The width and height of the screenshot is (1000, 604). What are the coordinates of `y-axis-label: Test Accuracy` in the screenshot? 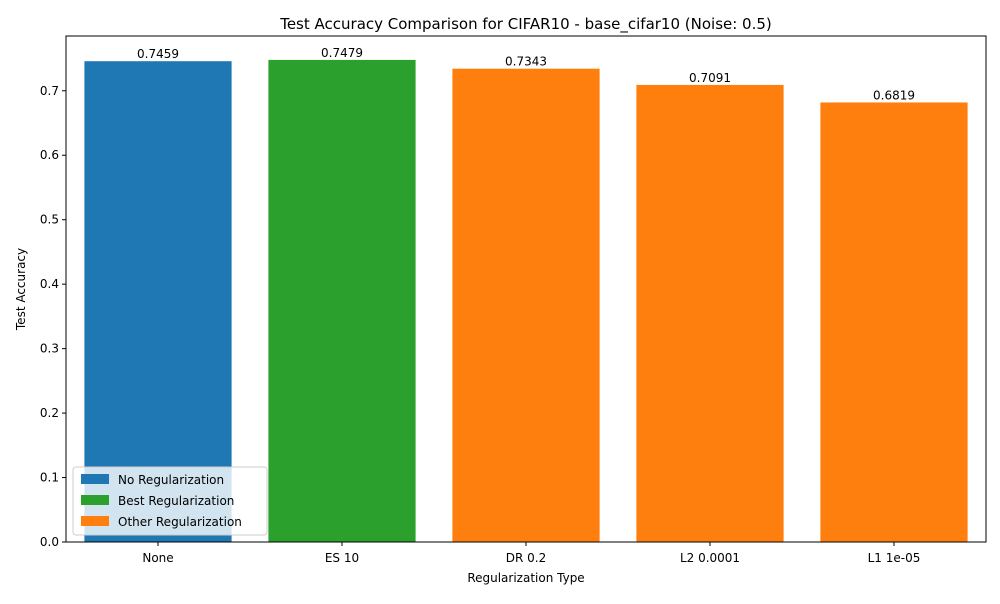 It's located at (21, 289).